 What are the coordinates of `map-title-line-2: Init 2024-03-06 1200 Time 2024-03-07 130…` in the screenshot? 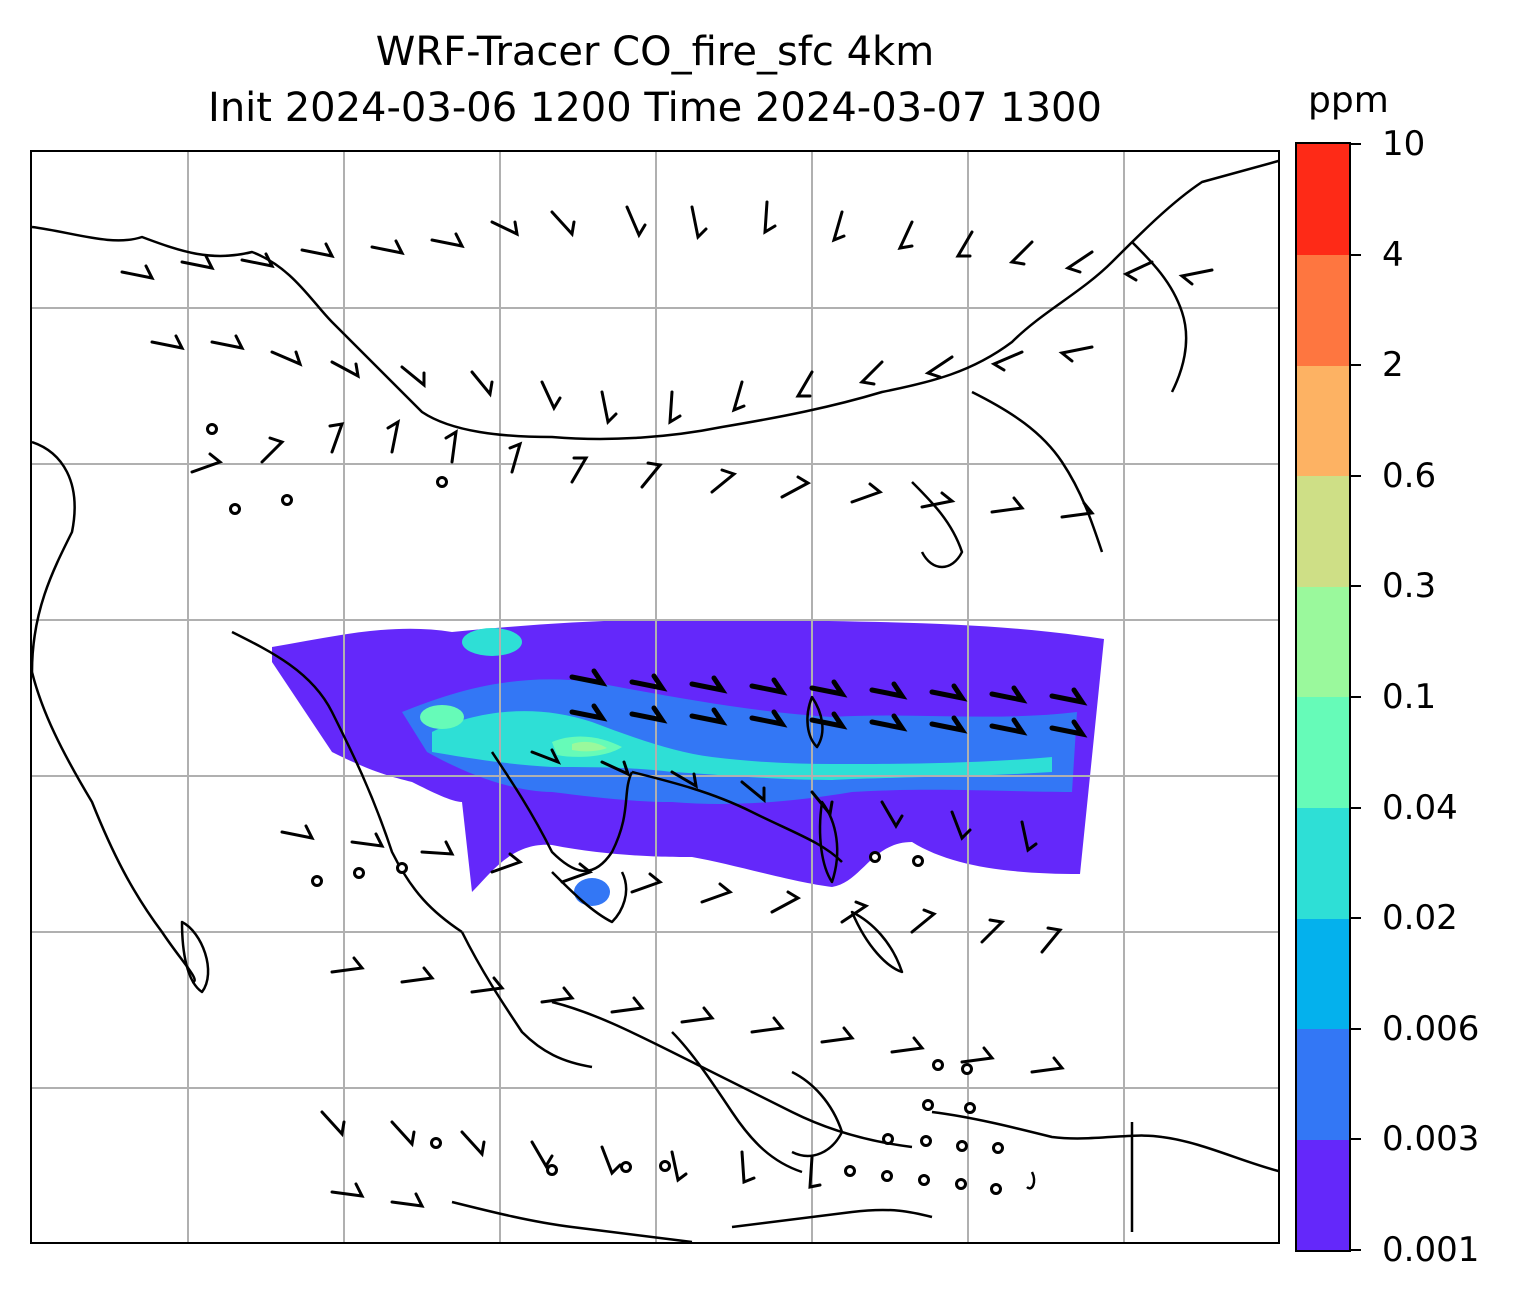 It's located at (655, 108).